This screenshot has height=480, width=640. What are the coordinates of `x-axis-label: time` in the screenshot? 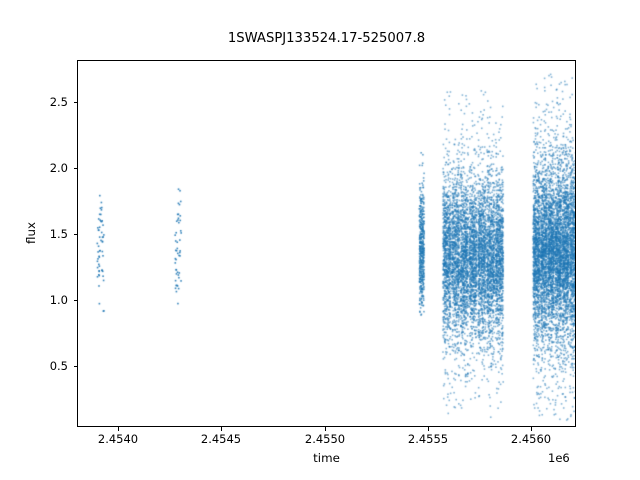 It's located at (326, 458).